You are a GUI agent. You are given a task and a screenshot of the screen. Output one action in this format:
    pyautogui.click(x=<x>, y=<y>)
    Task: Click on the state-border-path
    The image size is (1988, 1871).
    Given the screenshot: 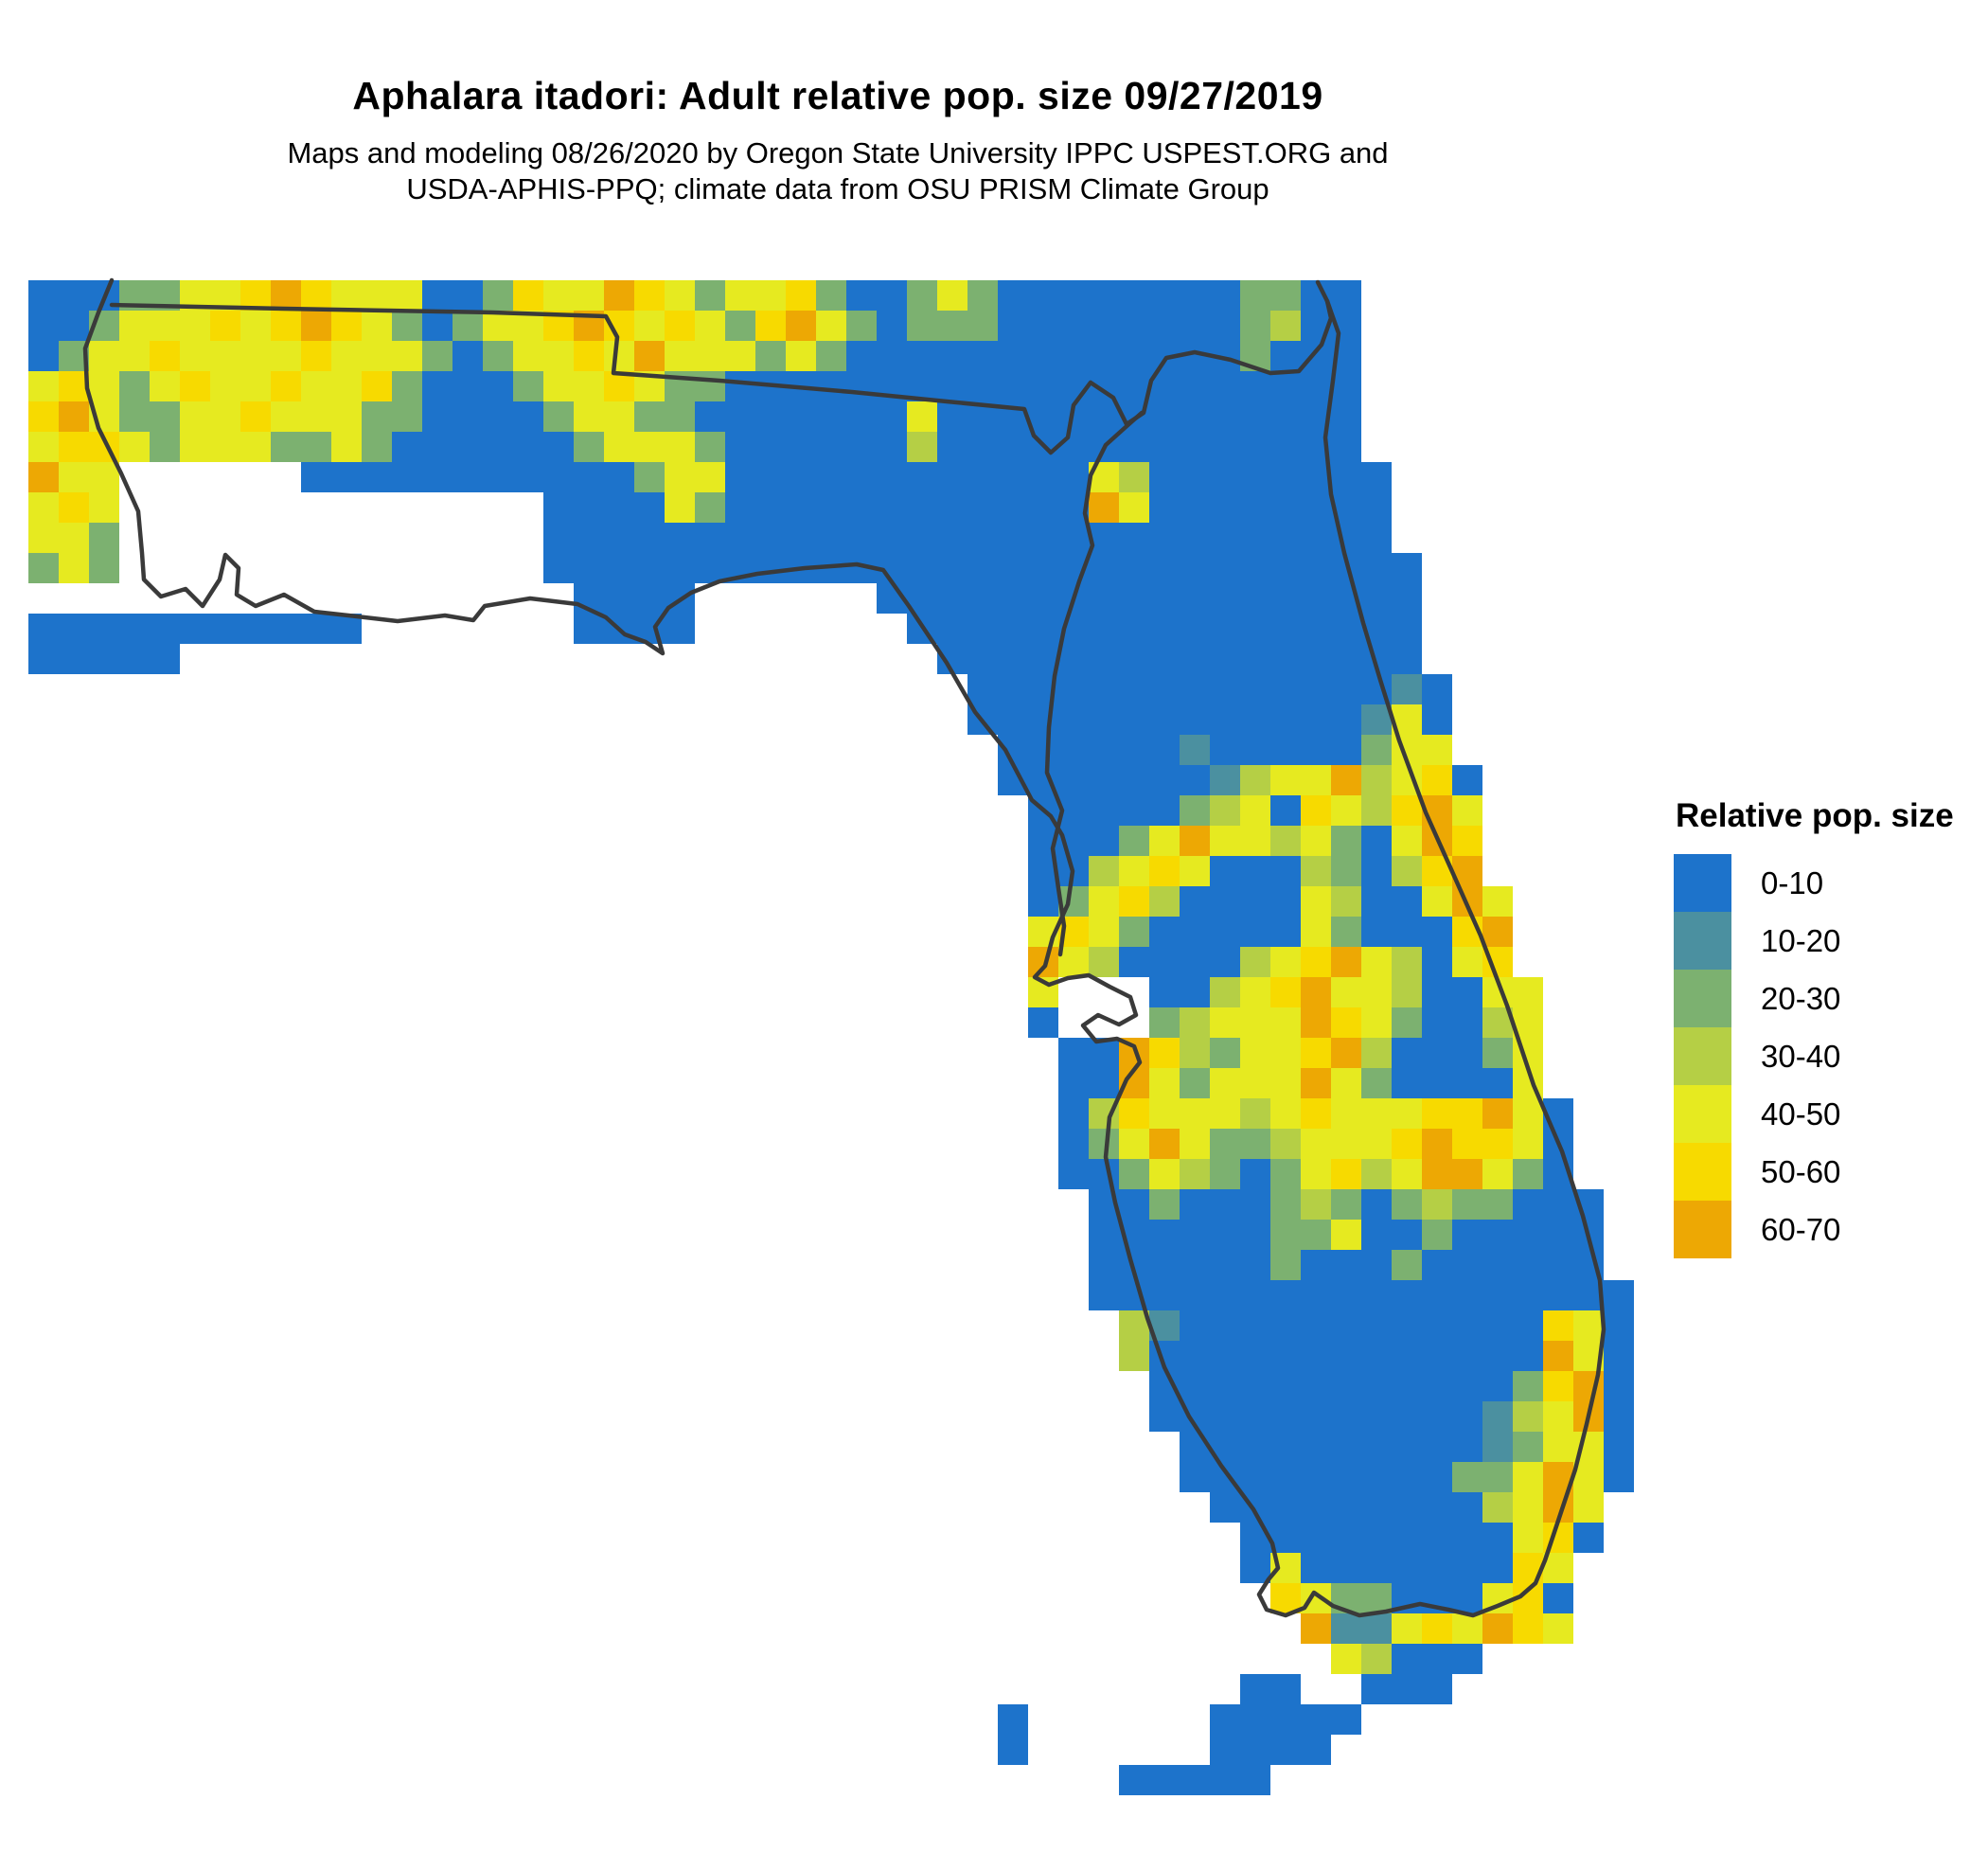 What is the action you would take?
    pyautogui.click(x=721, y=376)
    